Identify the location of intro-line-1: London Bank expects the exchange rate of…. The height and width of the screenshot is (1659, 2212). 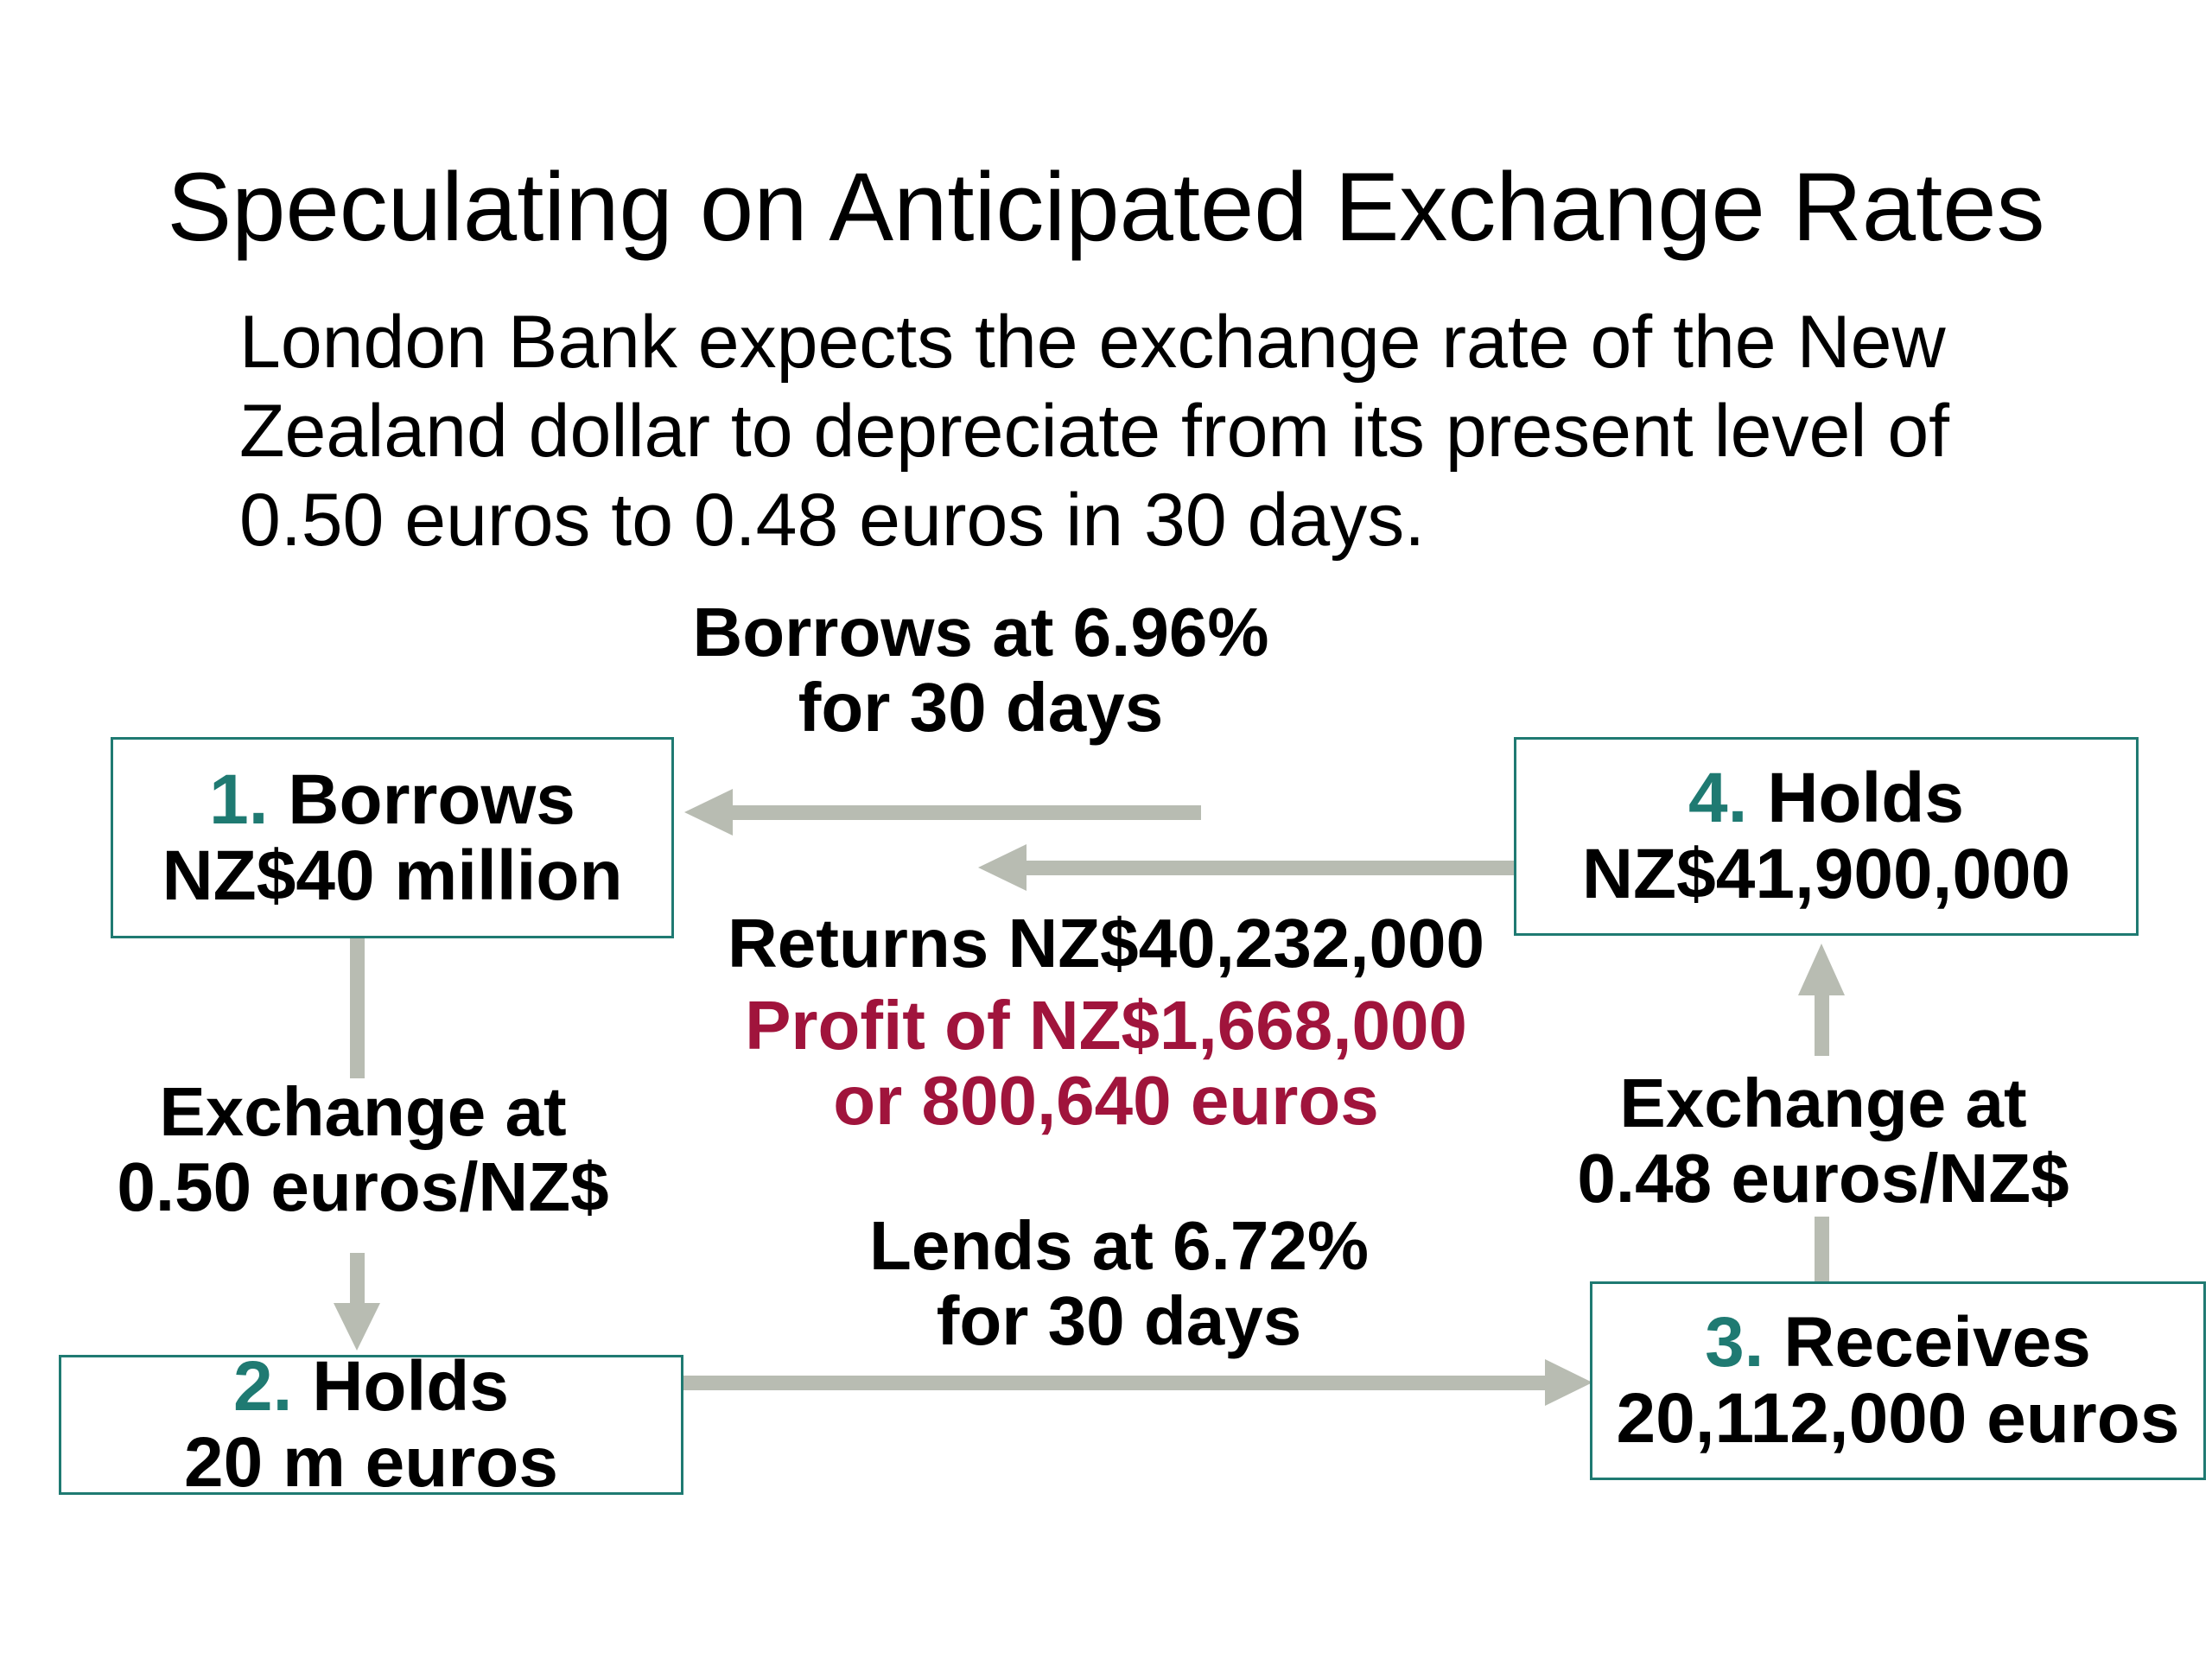
(1092, 342).